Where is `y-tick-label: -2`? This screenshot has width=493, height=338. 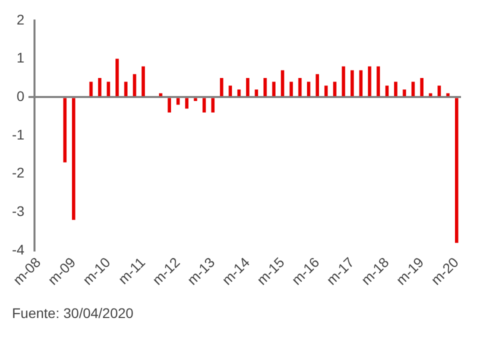 y-tick-label: -2 is located at coordinates (18, 172).